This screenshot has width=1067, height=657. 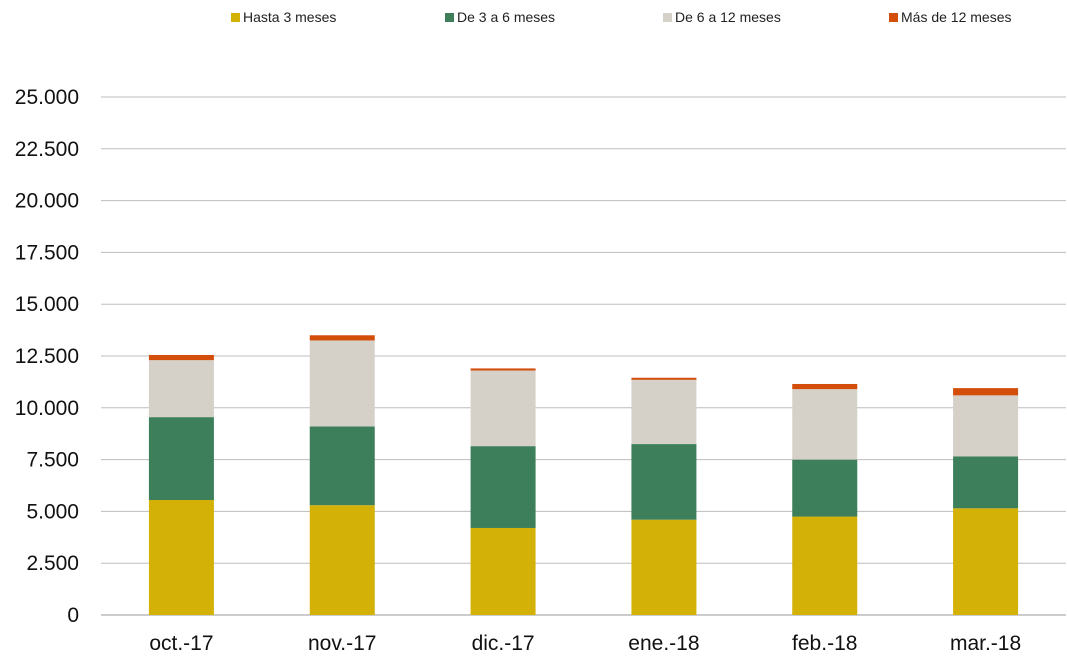 I want to click on y-tick-label: 2.500, so click(x=52, y=563).